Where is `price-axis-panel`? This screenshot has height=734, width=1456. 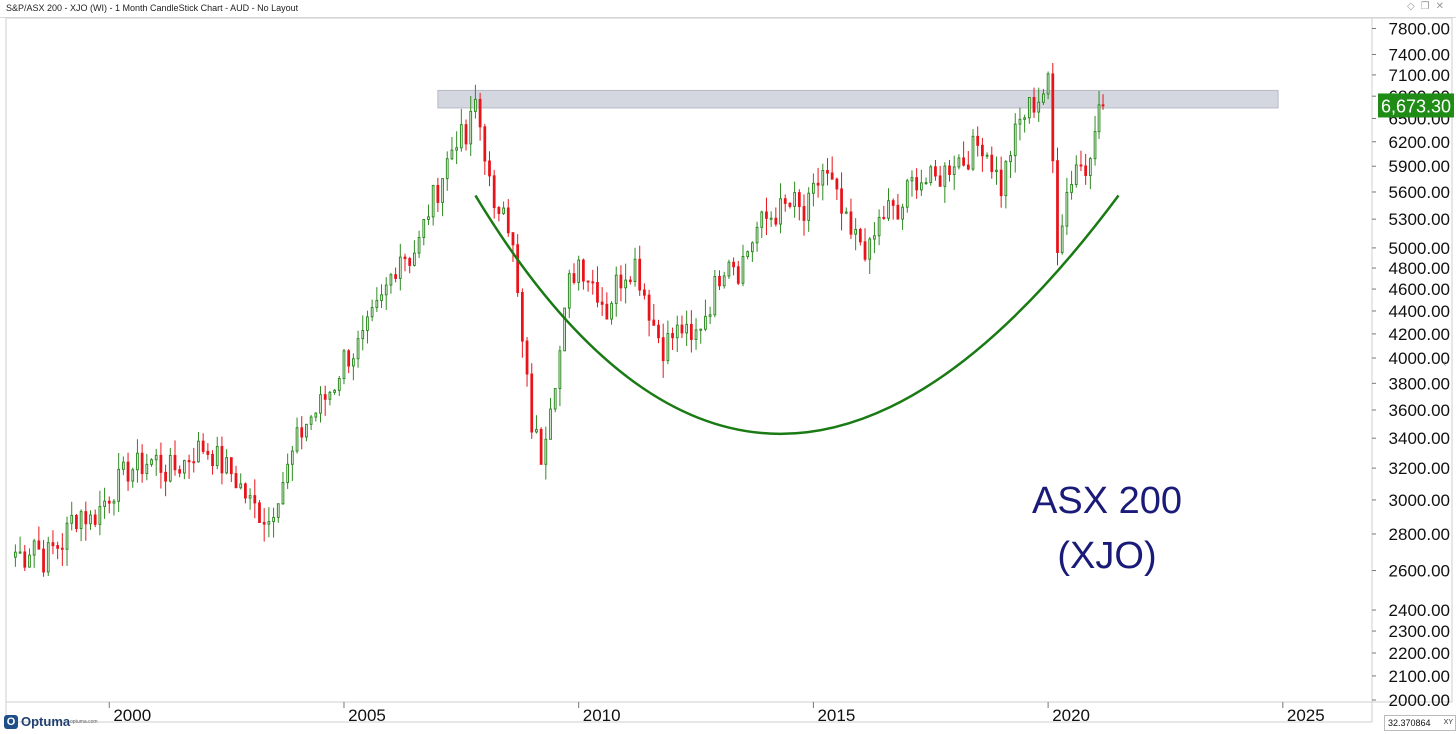
price-axis-panel is located at coordinates (1412, 360).